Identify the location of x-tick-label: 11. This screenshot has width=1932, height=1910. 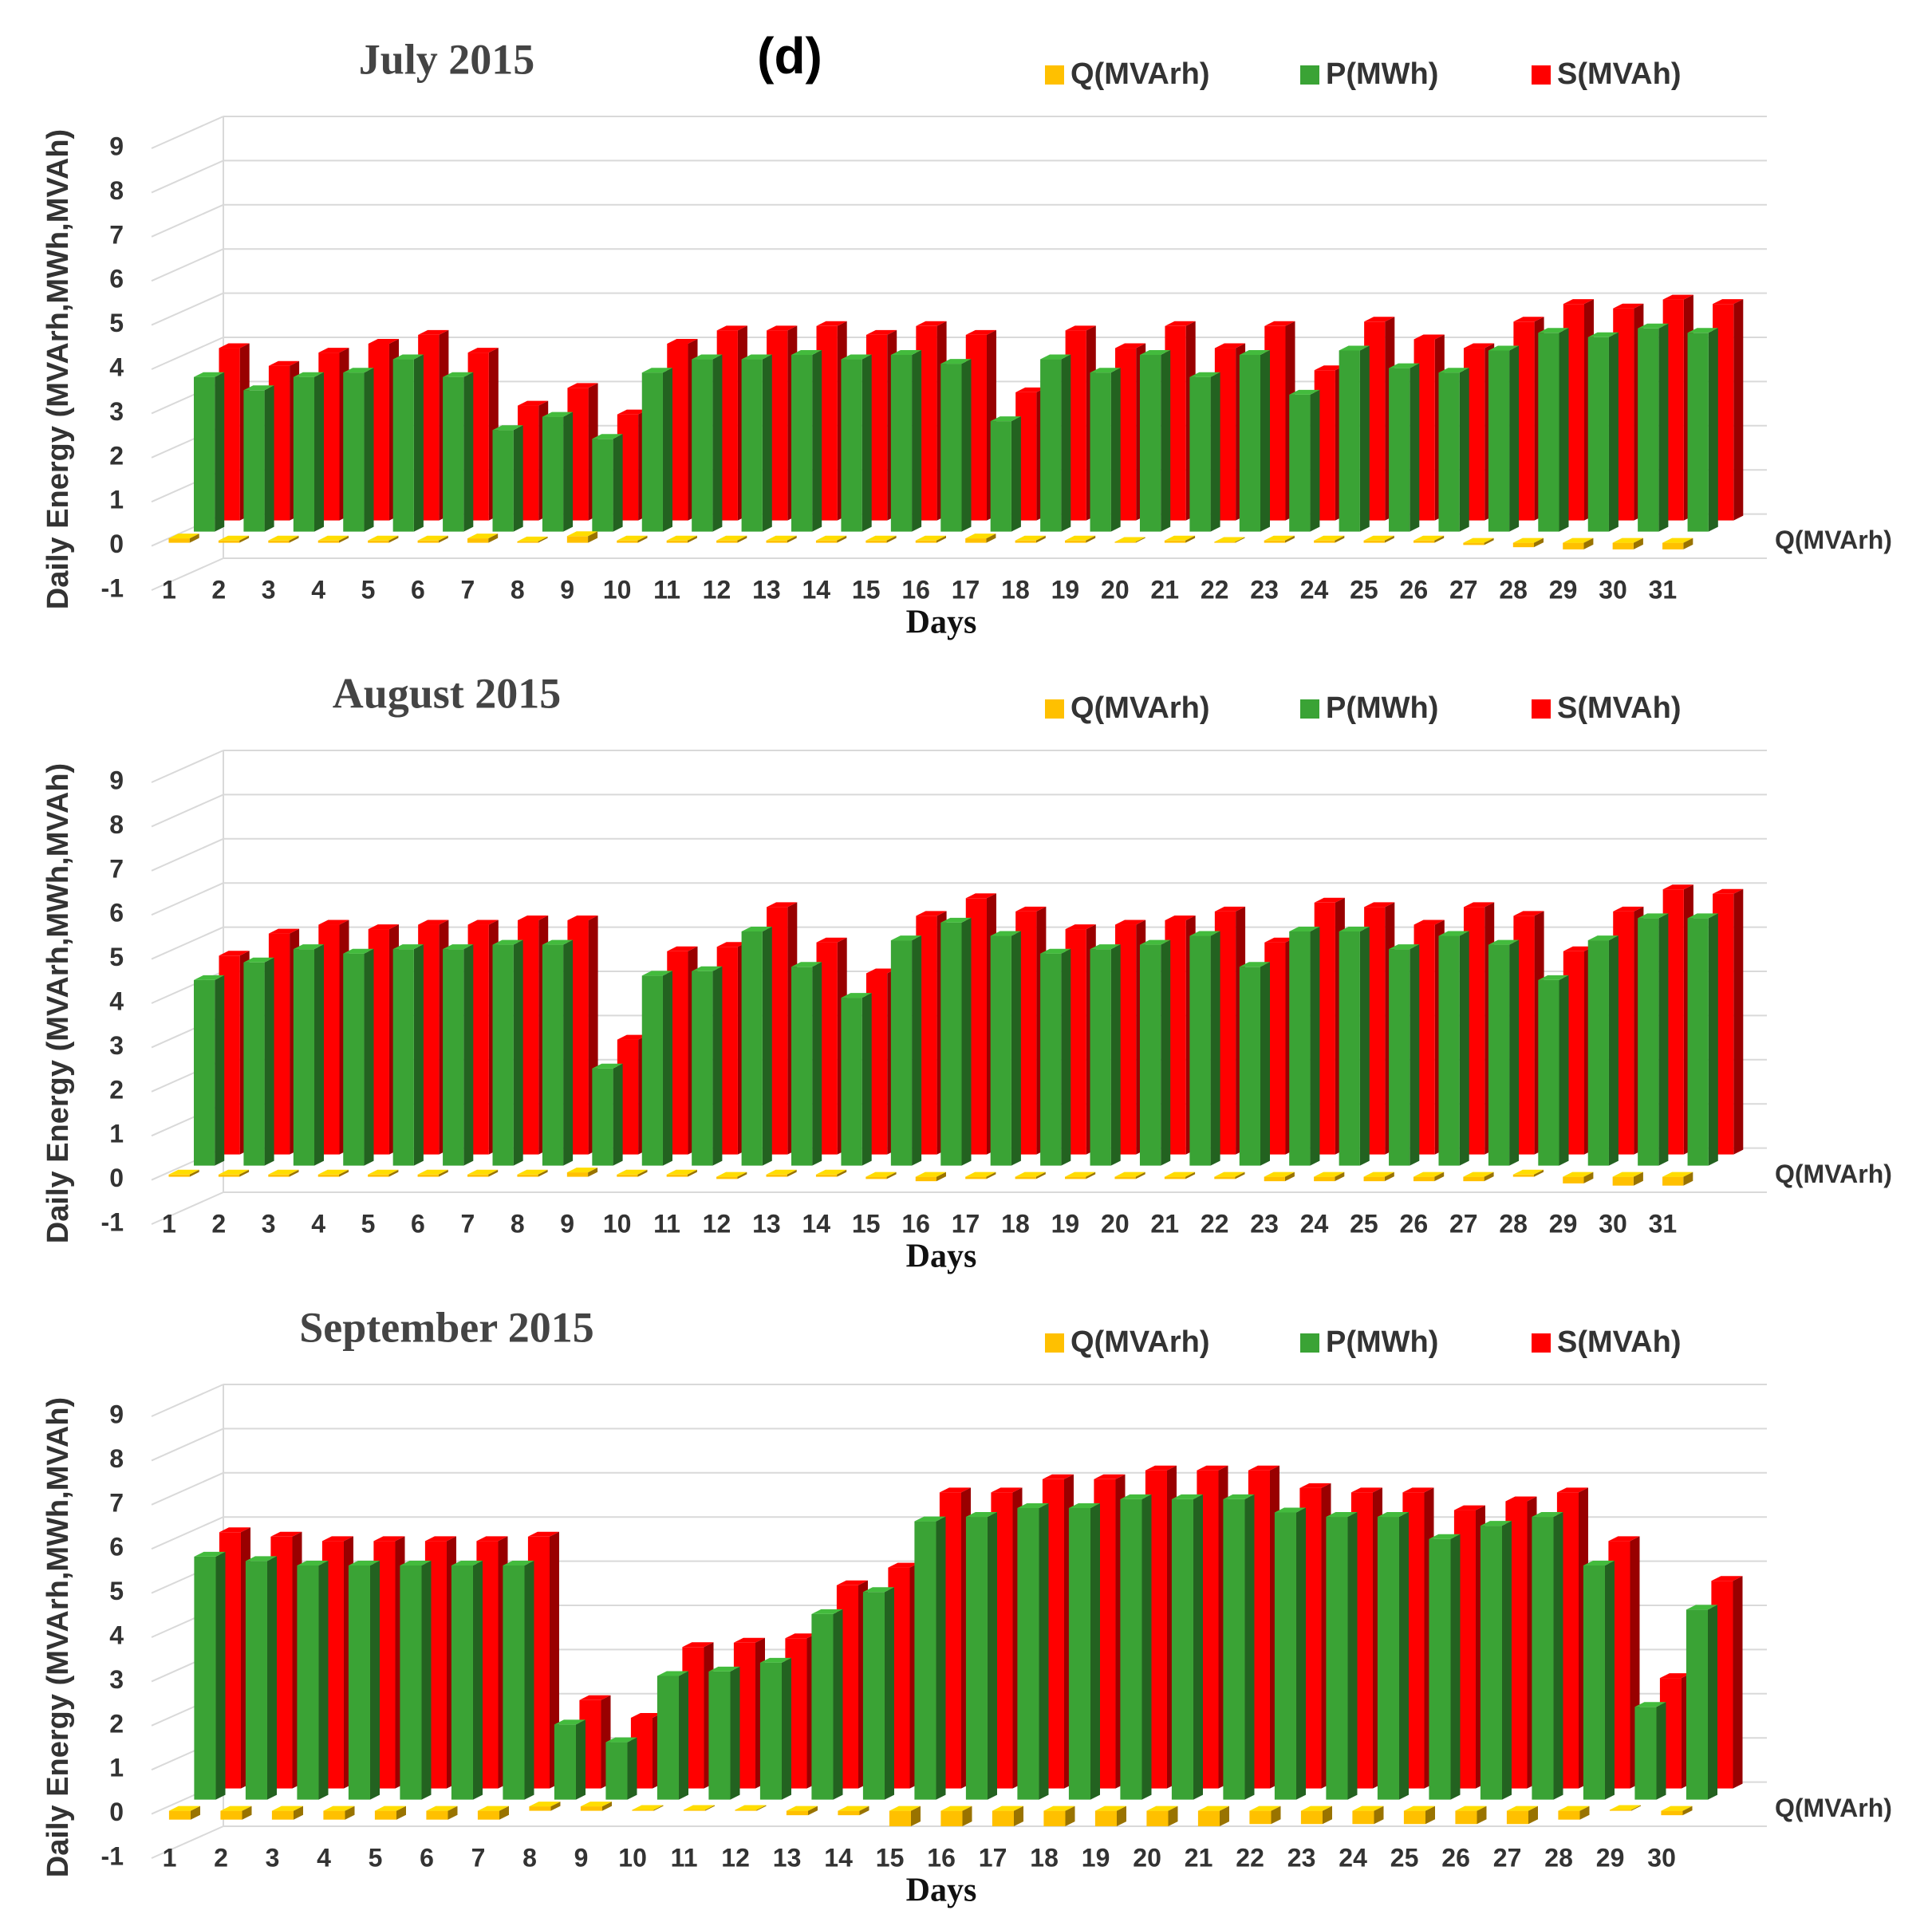
(666, 589).